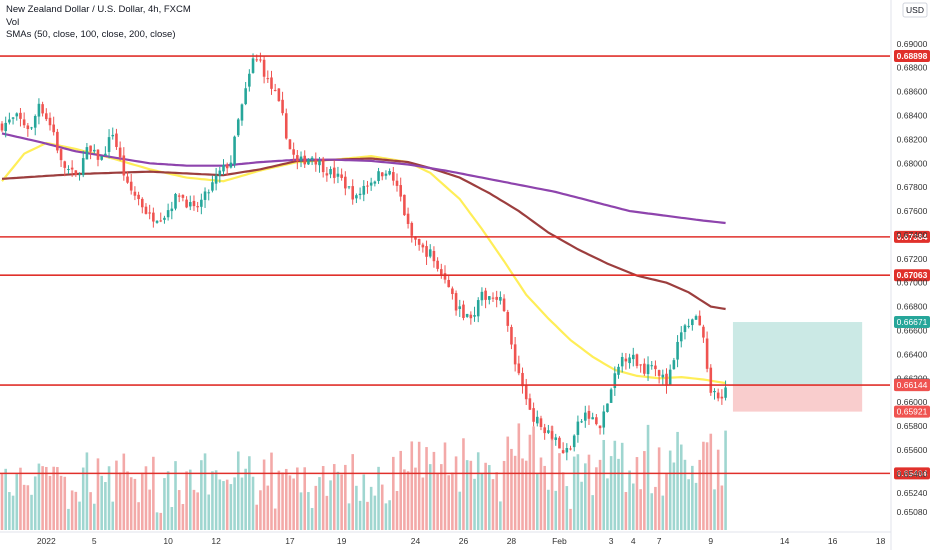  I want to click on price-tick-label: 0.67400, so click(912, 235).